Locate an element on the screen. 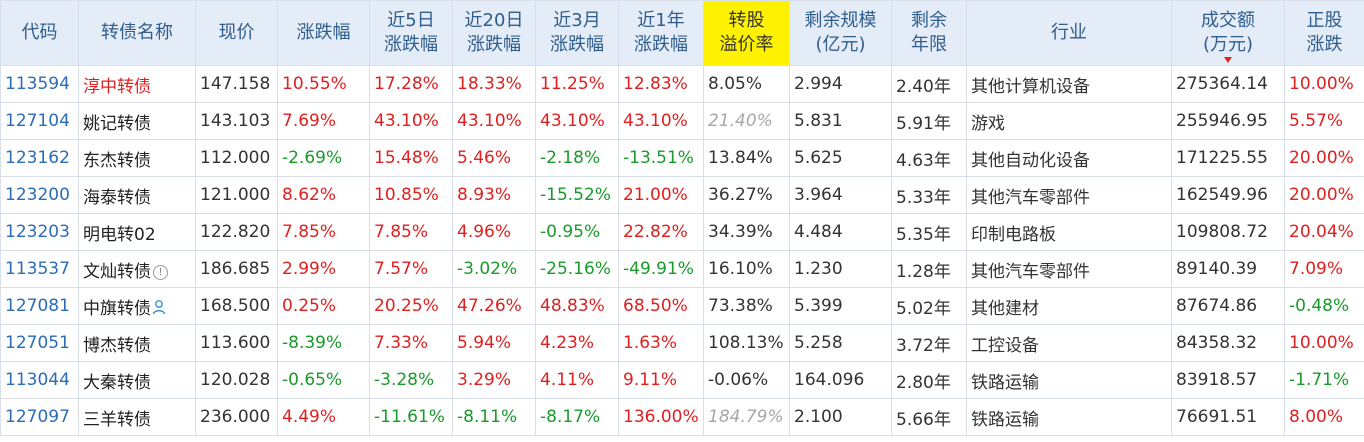 This screenshot has width=1364, height=442. bond-name: 明电转02 is located at coordinates (119, 234).